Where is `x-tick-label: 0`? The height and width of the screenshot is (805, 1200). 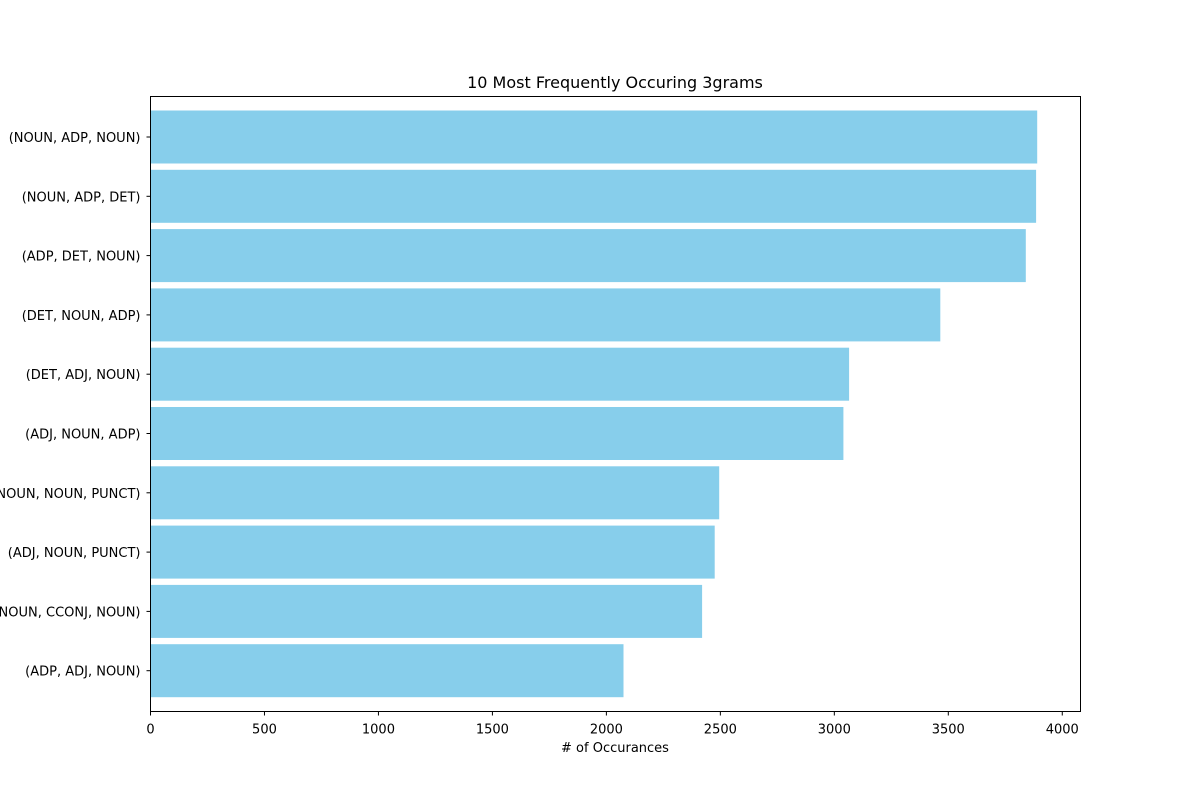 x-tick-label: 0 is located at coordinates (150, 730).